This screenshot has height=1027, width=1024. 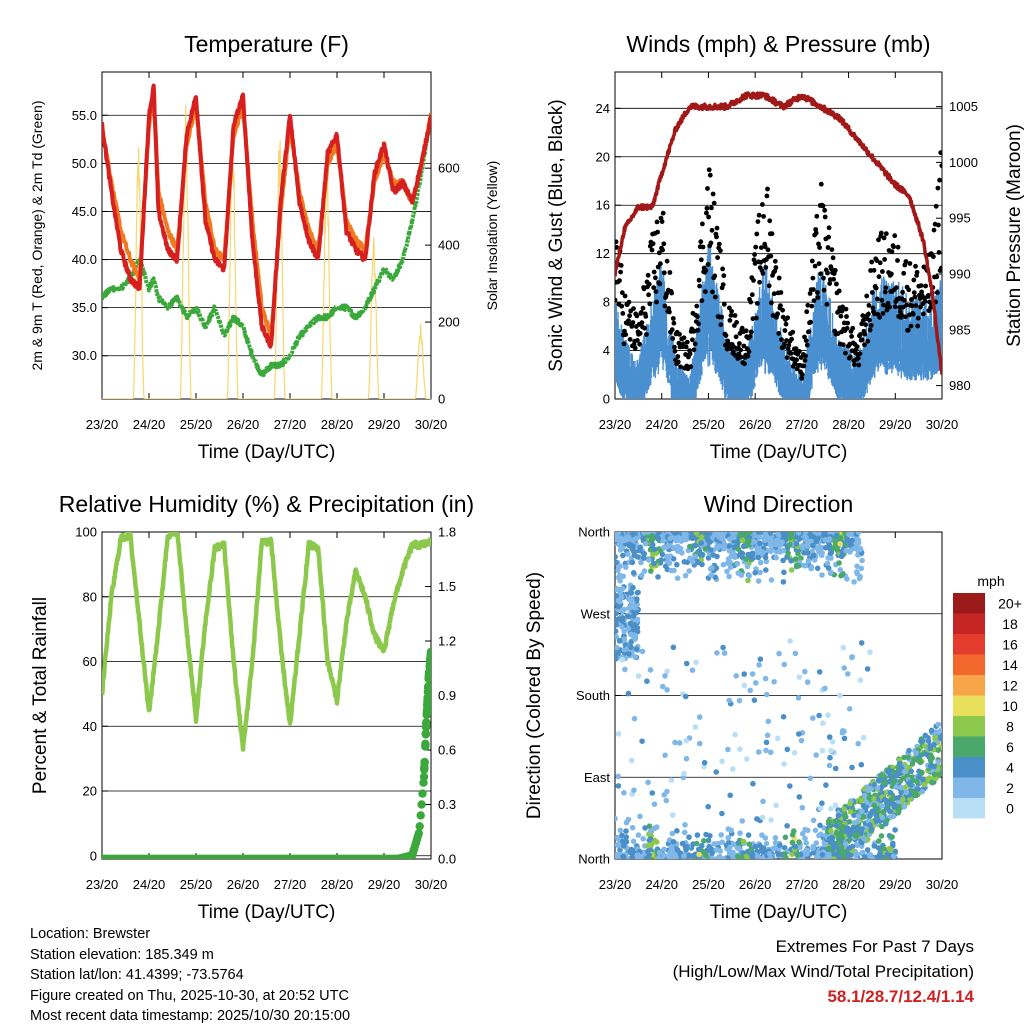 What do you see at coordinates (84, 211) in the screenshot?
I see `temperature-ytick-label: 45.0` at bounding box center [84, 211].